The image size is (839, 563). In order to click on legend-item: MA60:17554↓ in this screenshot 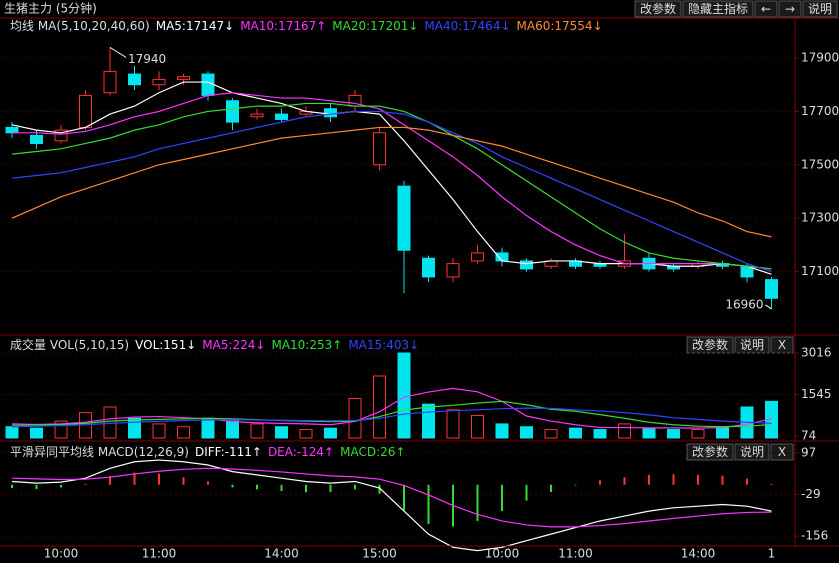, I will do `click(560, 26)`.